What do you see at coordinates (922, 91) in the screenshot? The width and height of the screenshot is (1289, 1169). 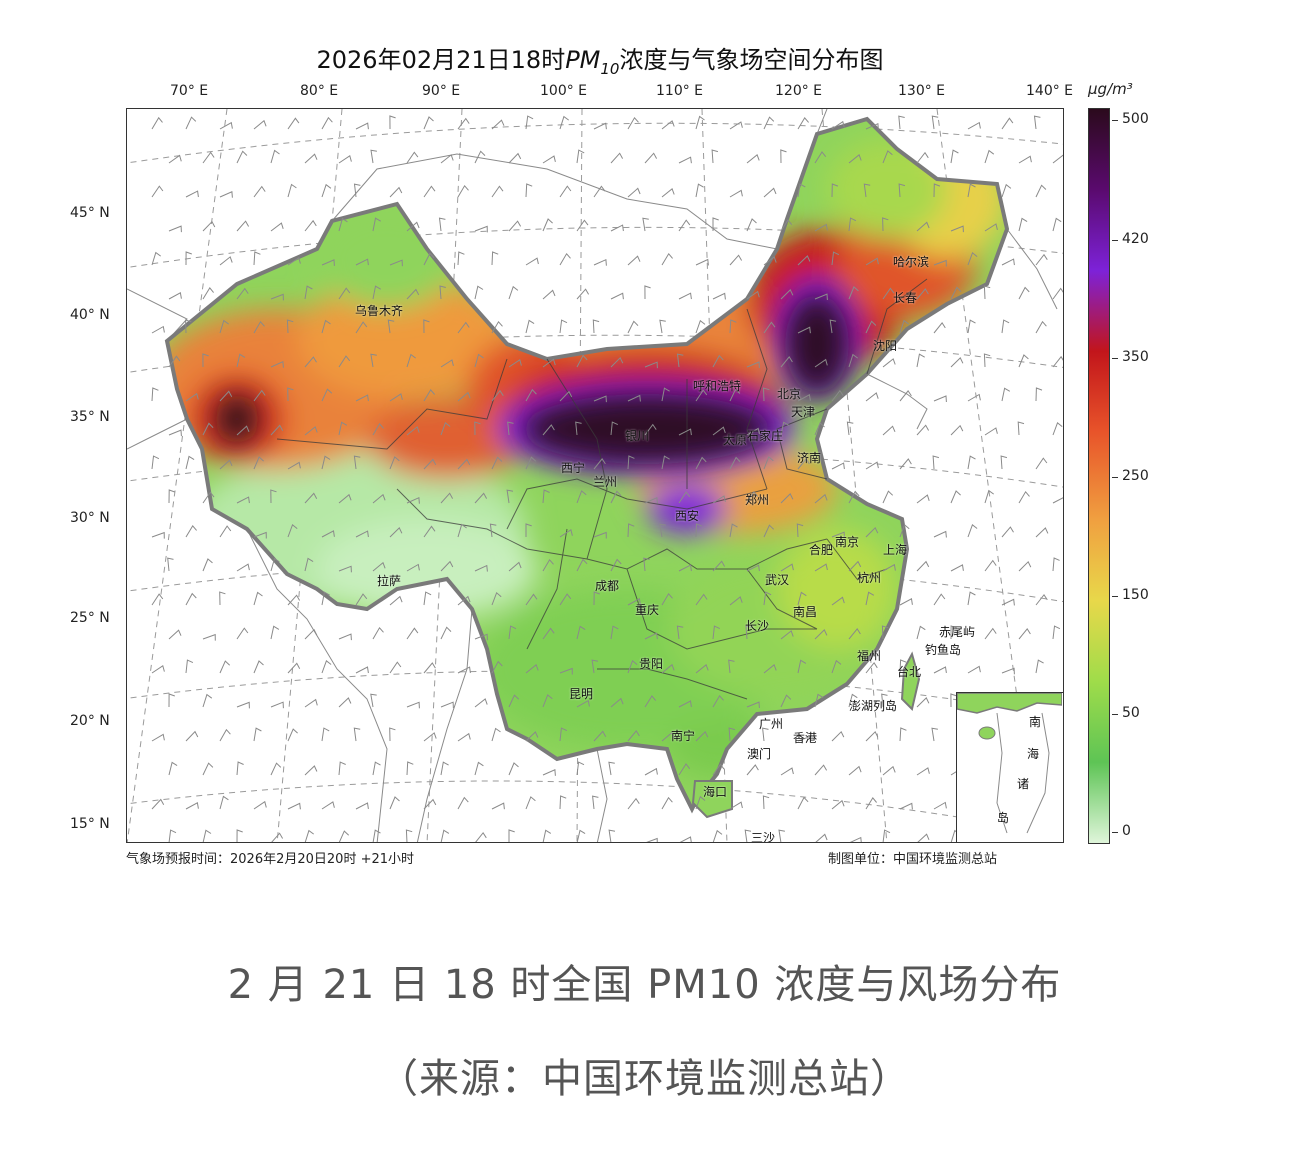 I see `lon-tick-label: 130° E` at bounding box center [922, 91].